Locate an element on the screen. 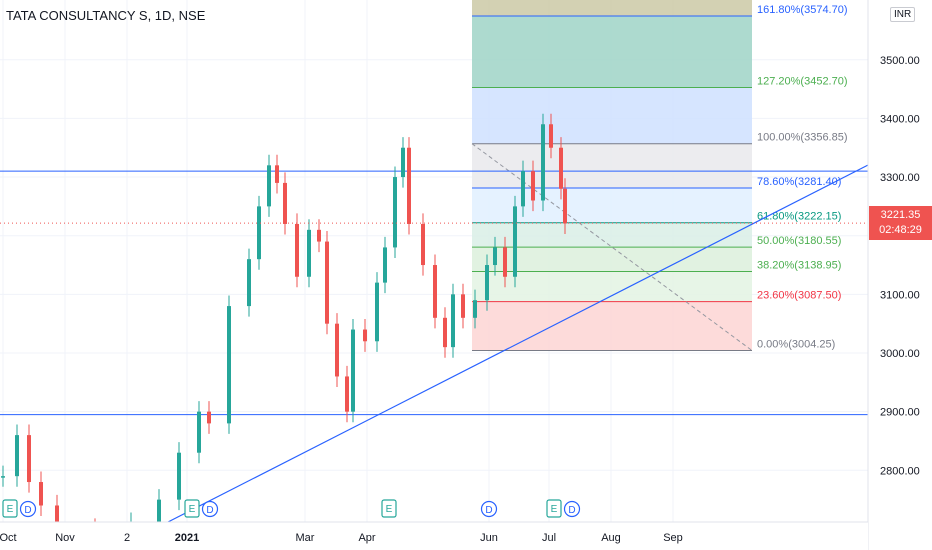 The image size is (932, 550). x-tick-label: Jul is located at coordinates (549, 538).